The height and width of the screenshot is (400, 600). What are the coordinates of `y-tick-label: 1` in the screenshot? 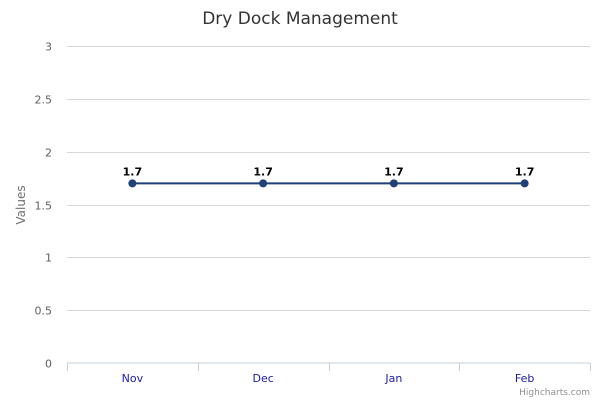 It's located at (48, 258).